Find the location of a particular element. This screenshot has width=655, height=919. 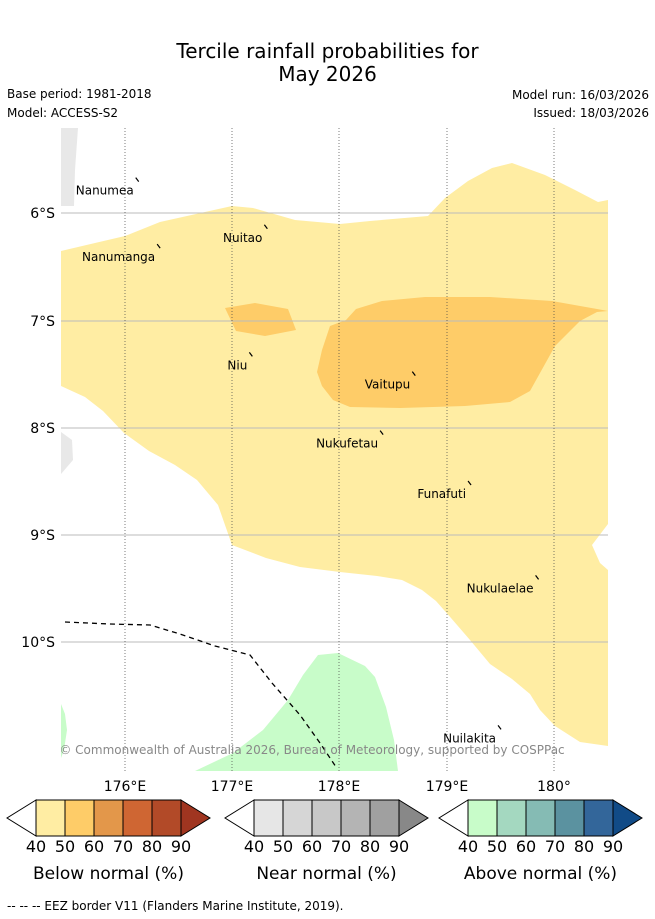

colorbar-near-label: Near normal (%) is located at coordinates (326, 874).